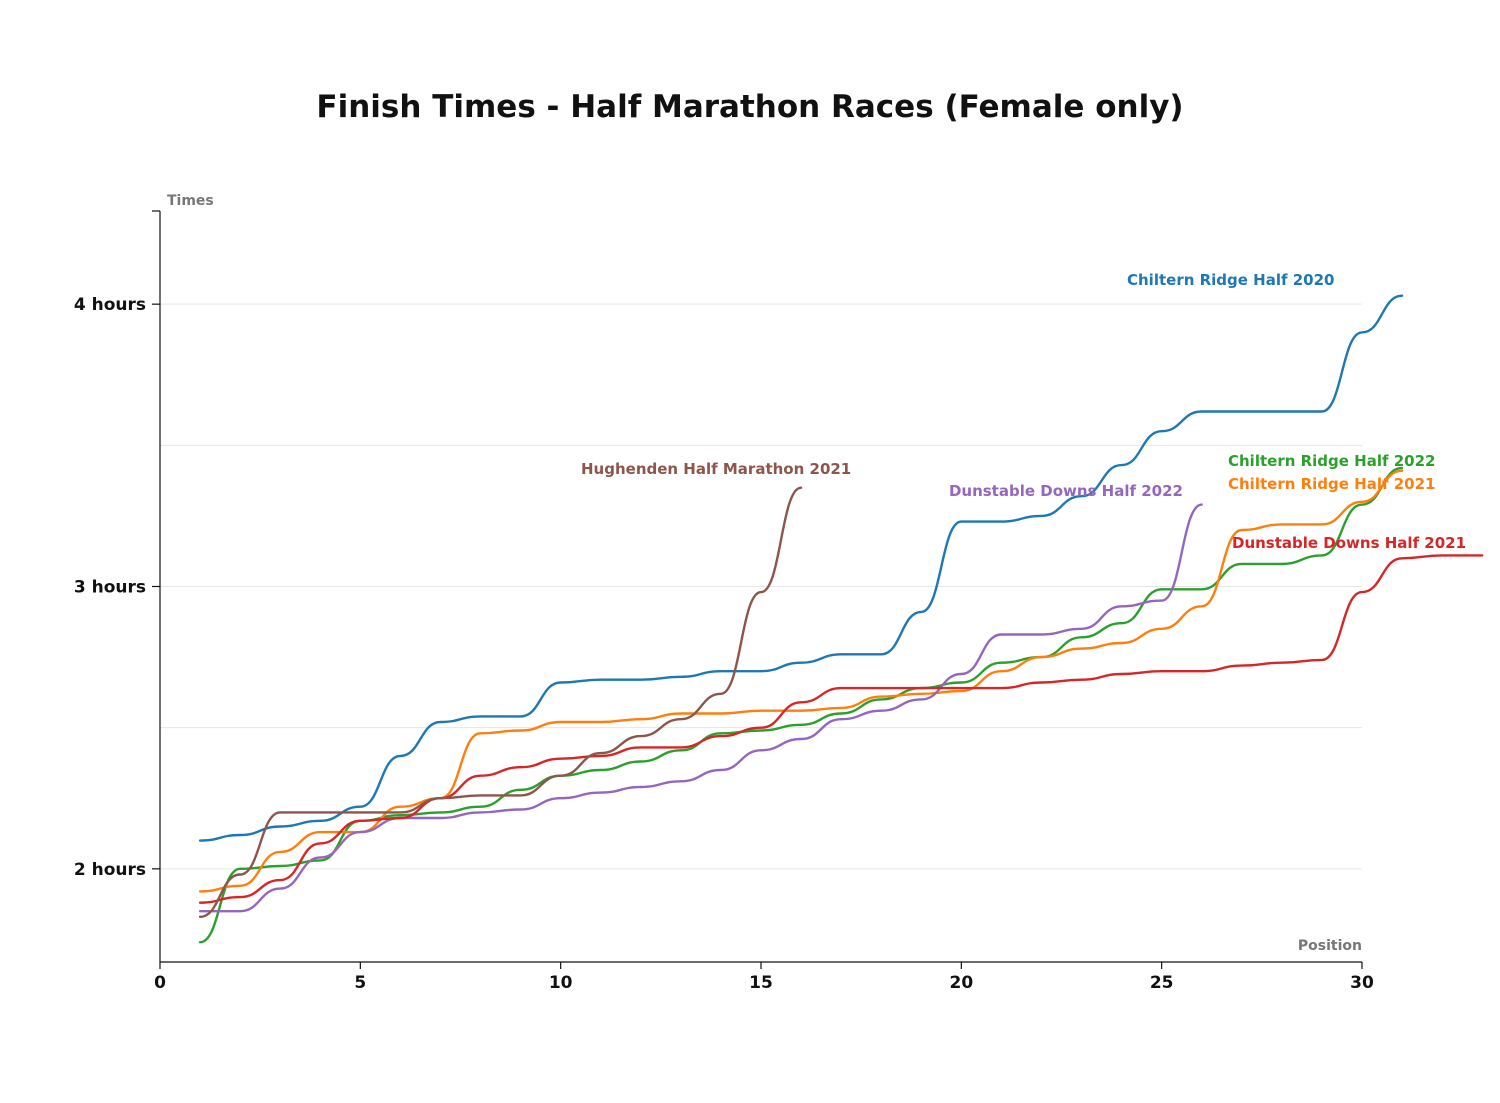 The height and width of the screenshot is (1103, 1500). I want to click on x-axis-label: Position, so click(1330, 946).